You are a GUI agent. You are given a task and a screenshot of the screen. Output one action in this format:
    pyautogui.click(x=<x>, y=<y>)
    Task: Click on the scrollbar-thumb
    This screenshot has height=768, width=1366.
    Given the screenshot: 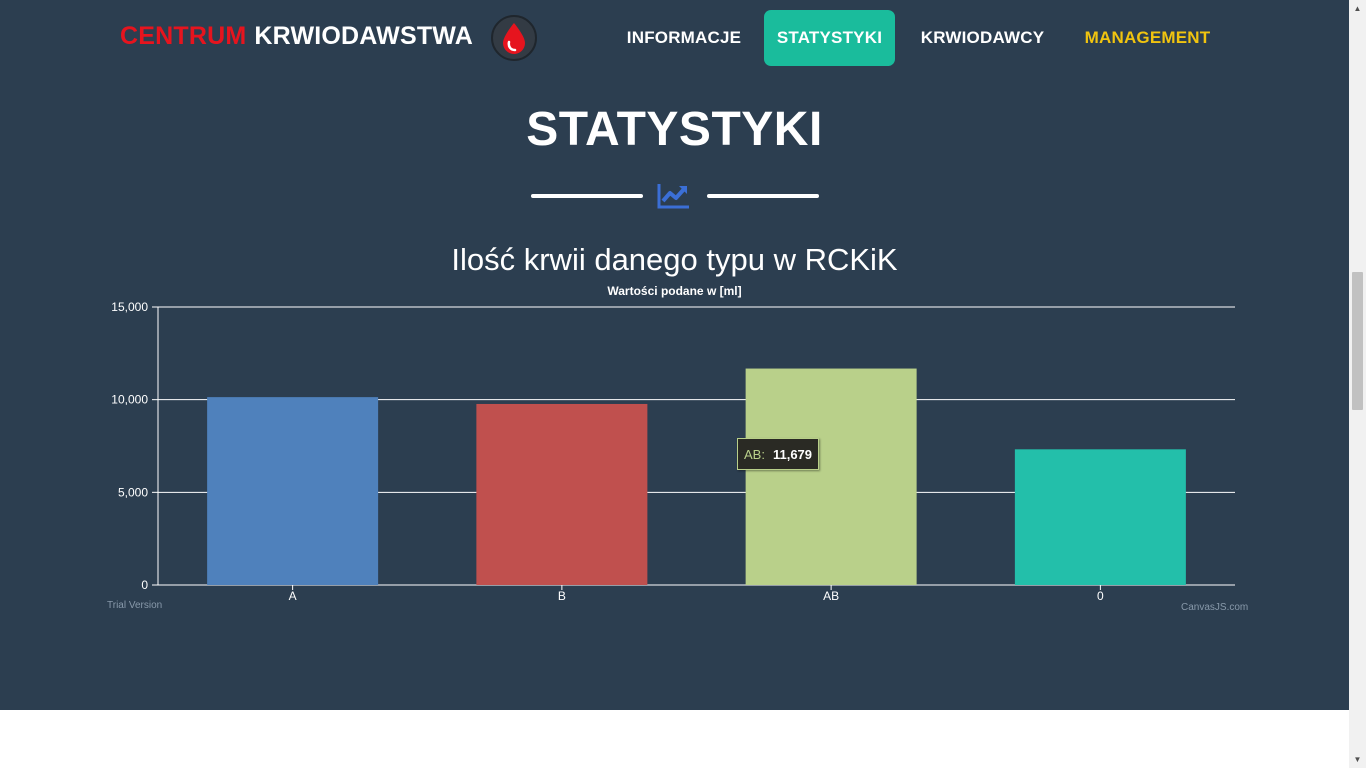 What is the action you would take?
    pyautogui.click(x=1357, y=341)
    